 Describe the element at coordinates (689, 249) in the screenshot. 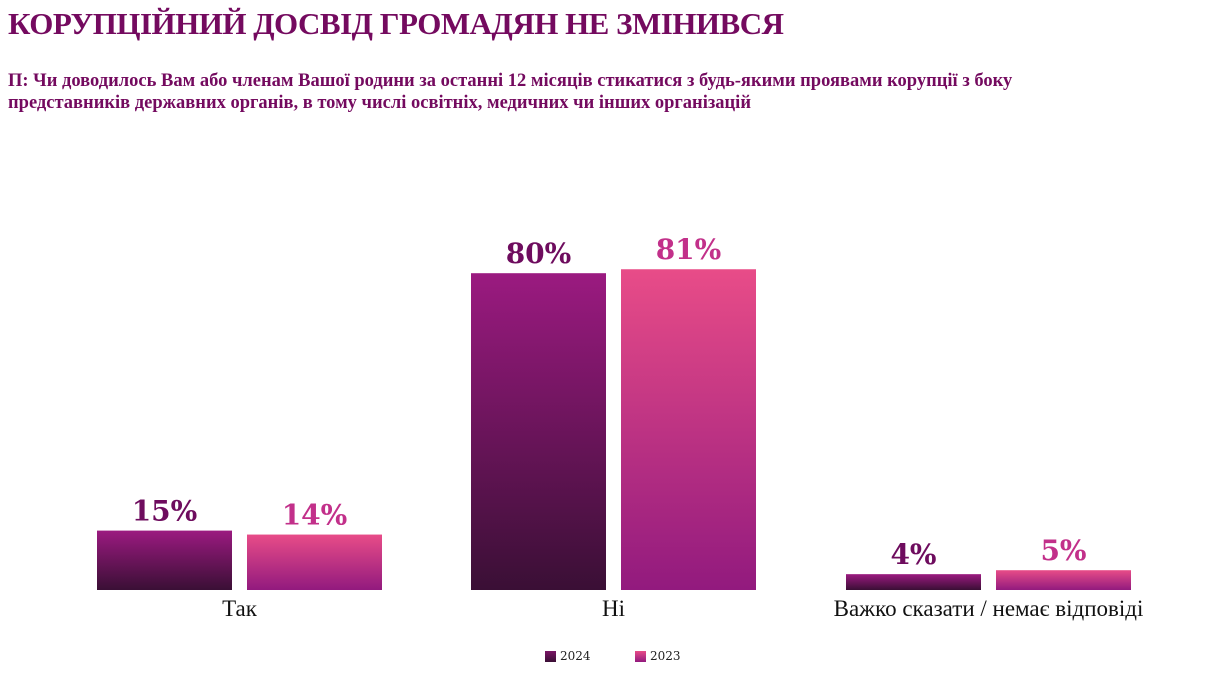

I see `data-label: 81%` at that location.